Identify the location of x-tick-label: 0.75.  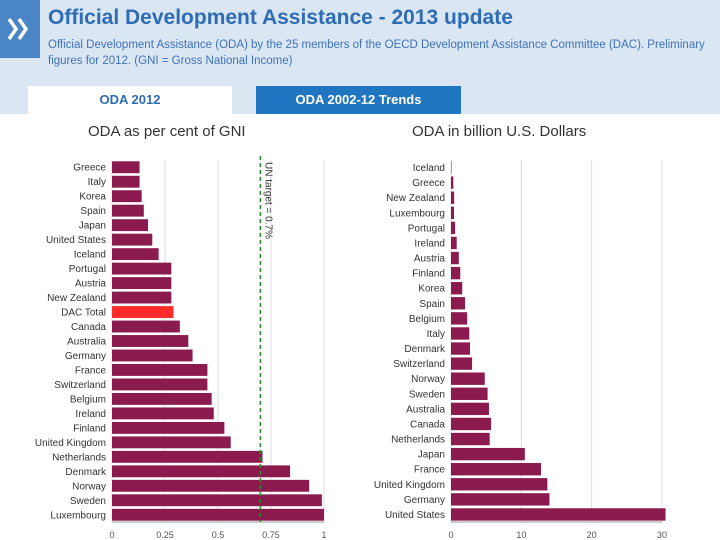
(271, 535).